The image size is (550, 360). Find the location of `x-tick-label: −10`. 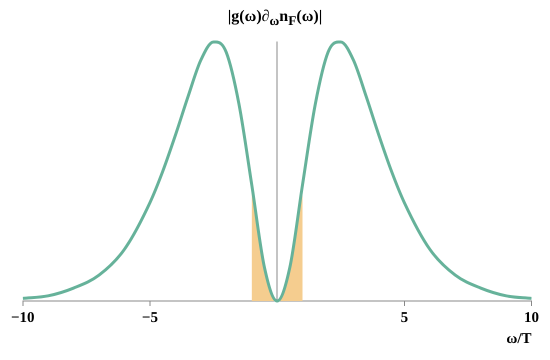

x-tick-label: −10 is located at coordinates (22, 318).